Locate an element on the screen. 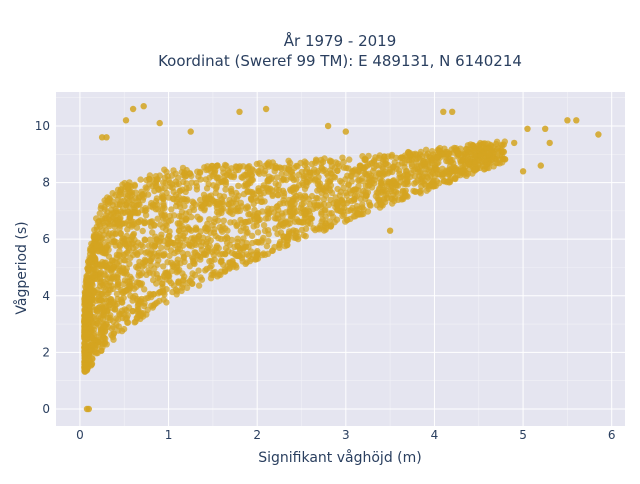 Image resolution: width=640 pixels, height=484 pixels. chart-title-line1: År 1979 - 2019 is located at coordinates (340, 40).